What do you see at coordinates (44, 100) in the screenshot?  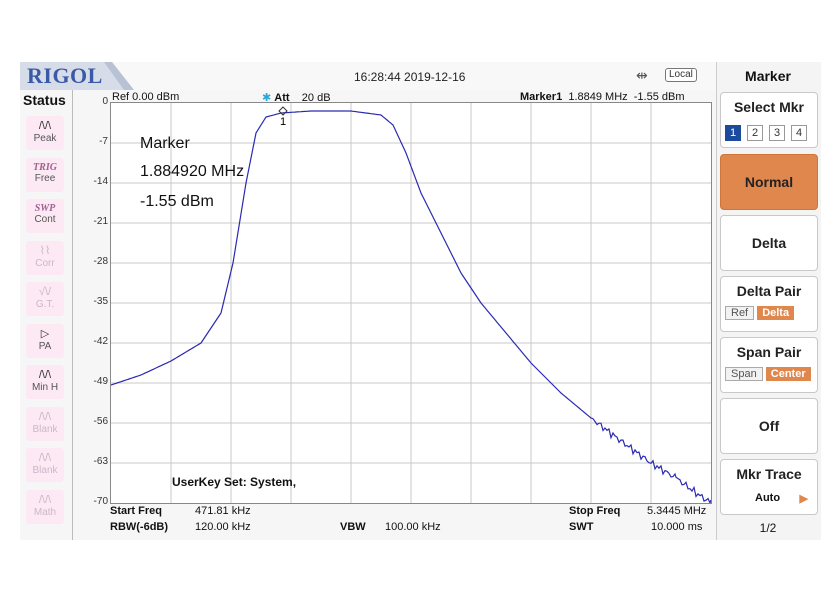 I see `status-title: Status` at bounding box center [44, 100].